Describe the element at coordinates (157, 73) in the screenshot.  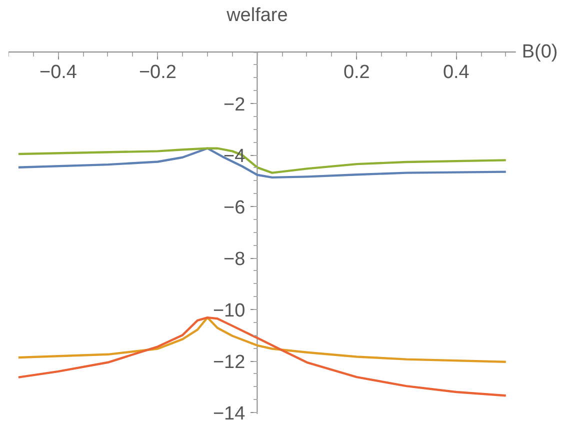
I see `x-tick-label: −0.2` at that location.